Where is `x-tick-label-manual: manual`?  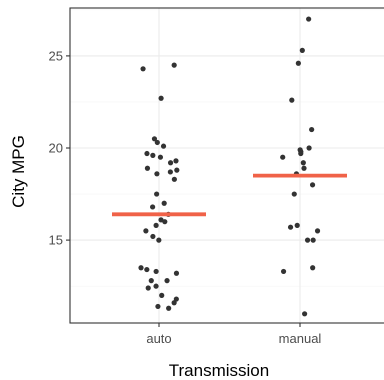 x-tick-label-manual: manual is located at coordinates (300, 338).